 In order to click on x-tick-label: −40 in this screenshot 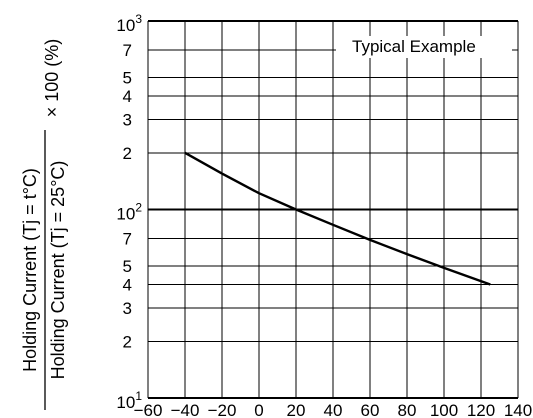, I will do `click(185, 409)`.